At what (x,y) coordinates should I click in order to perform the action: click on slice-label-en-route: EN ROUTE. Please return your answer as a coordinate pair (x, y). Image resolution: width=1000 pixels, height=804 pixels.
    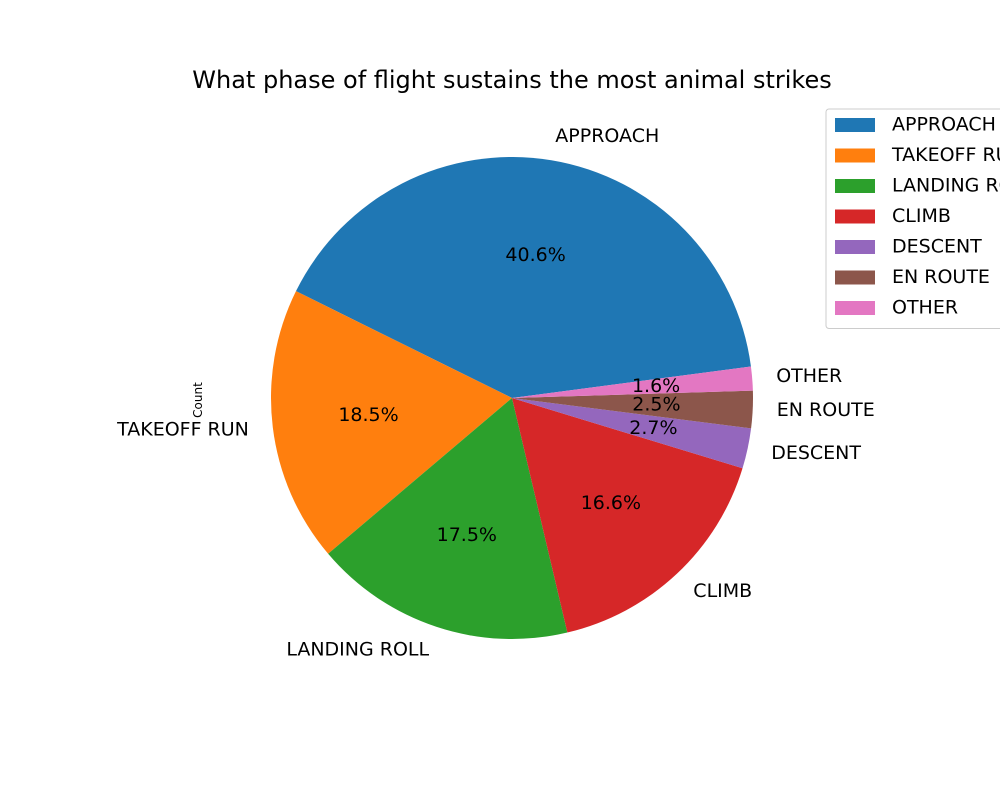
    Looking at the image, I should click on (826, 410).